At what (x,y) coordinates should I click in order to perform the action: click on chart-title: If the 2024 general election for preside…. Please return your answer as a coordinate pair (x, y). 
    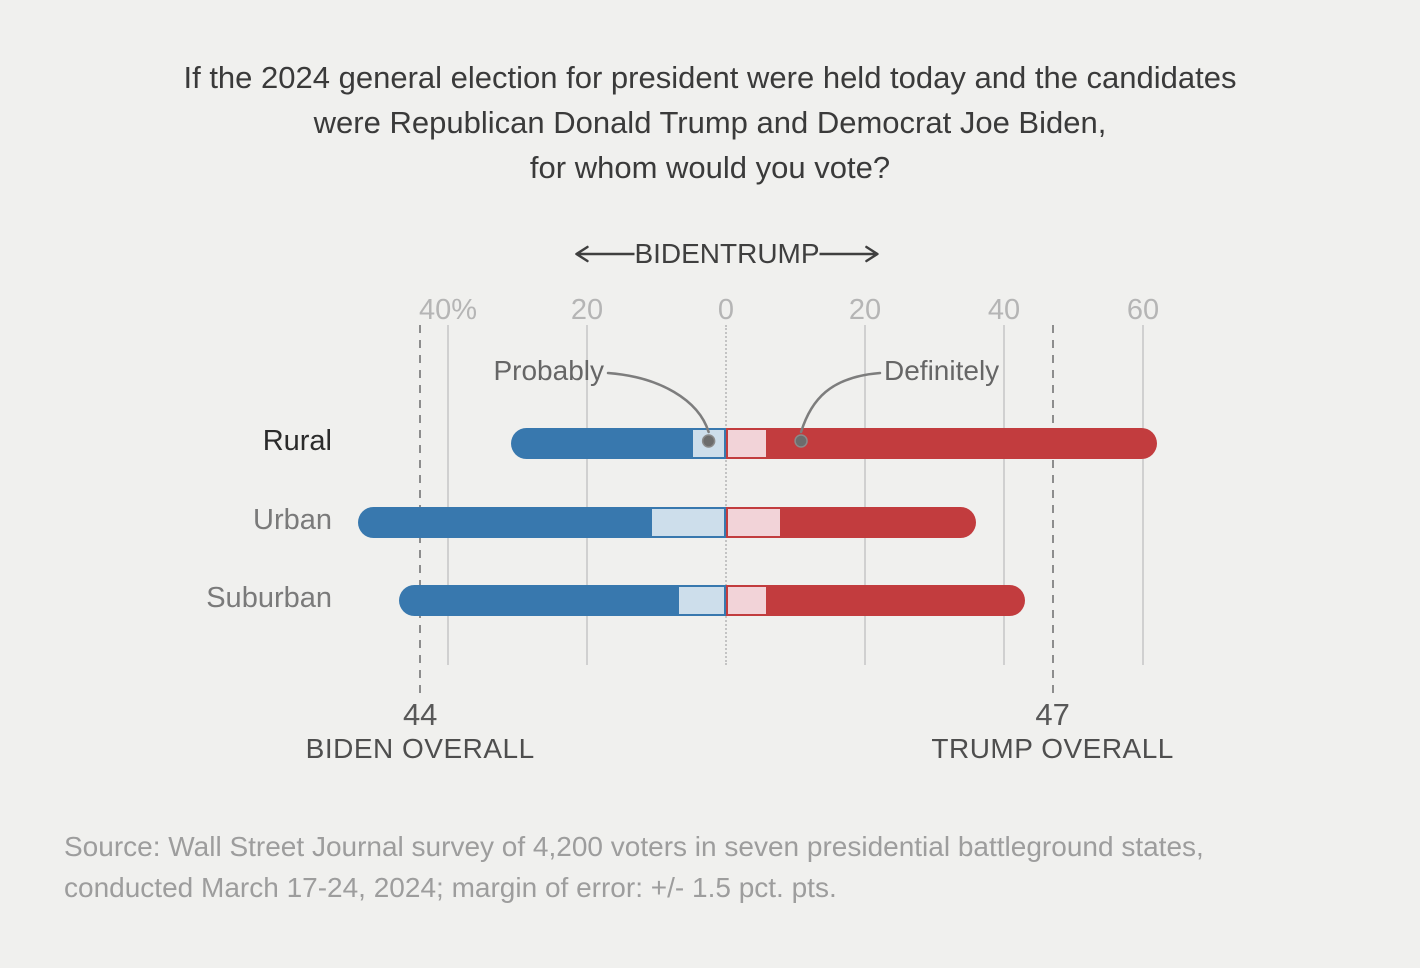
    Looking at the image, I should click on (710, 122).